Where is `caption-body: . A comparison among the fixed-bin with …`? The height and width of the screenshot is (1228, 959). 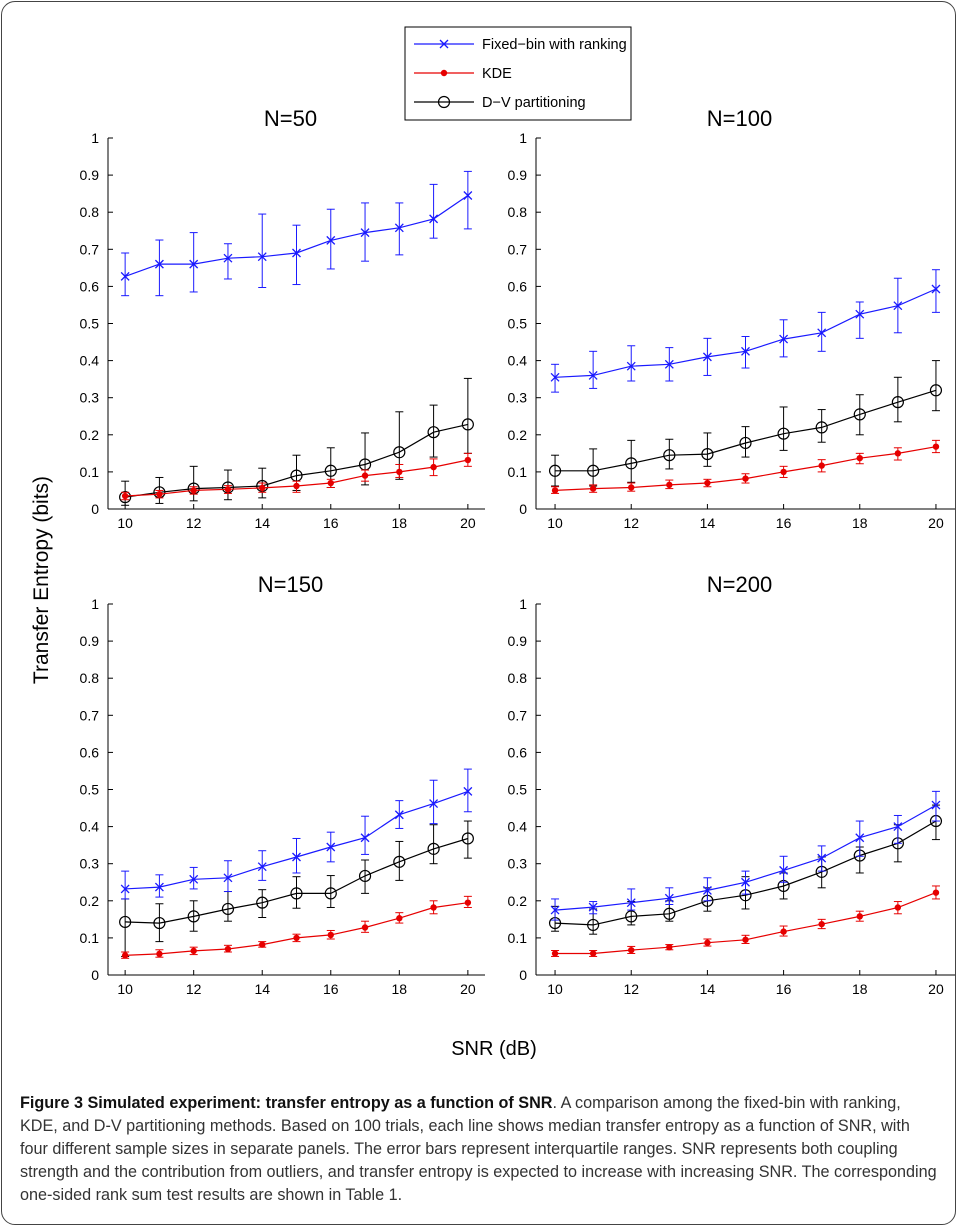
caption-body: . A comparison among the fixed-bin with … is located at coordinates (478, 1149).